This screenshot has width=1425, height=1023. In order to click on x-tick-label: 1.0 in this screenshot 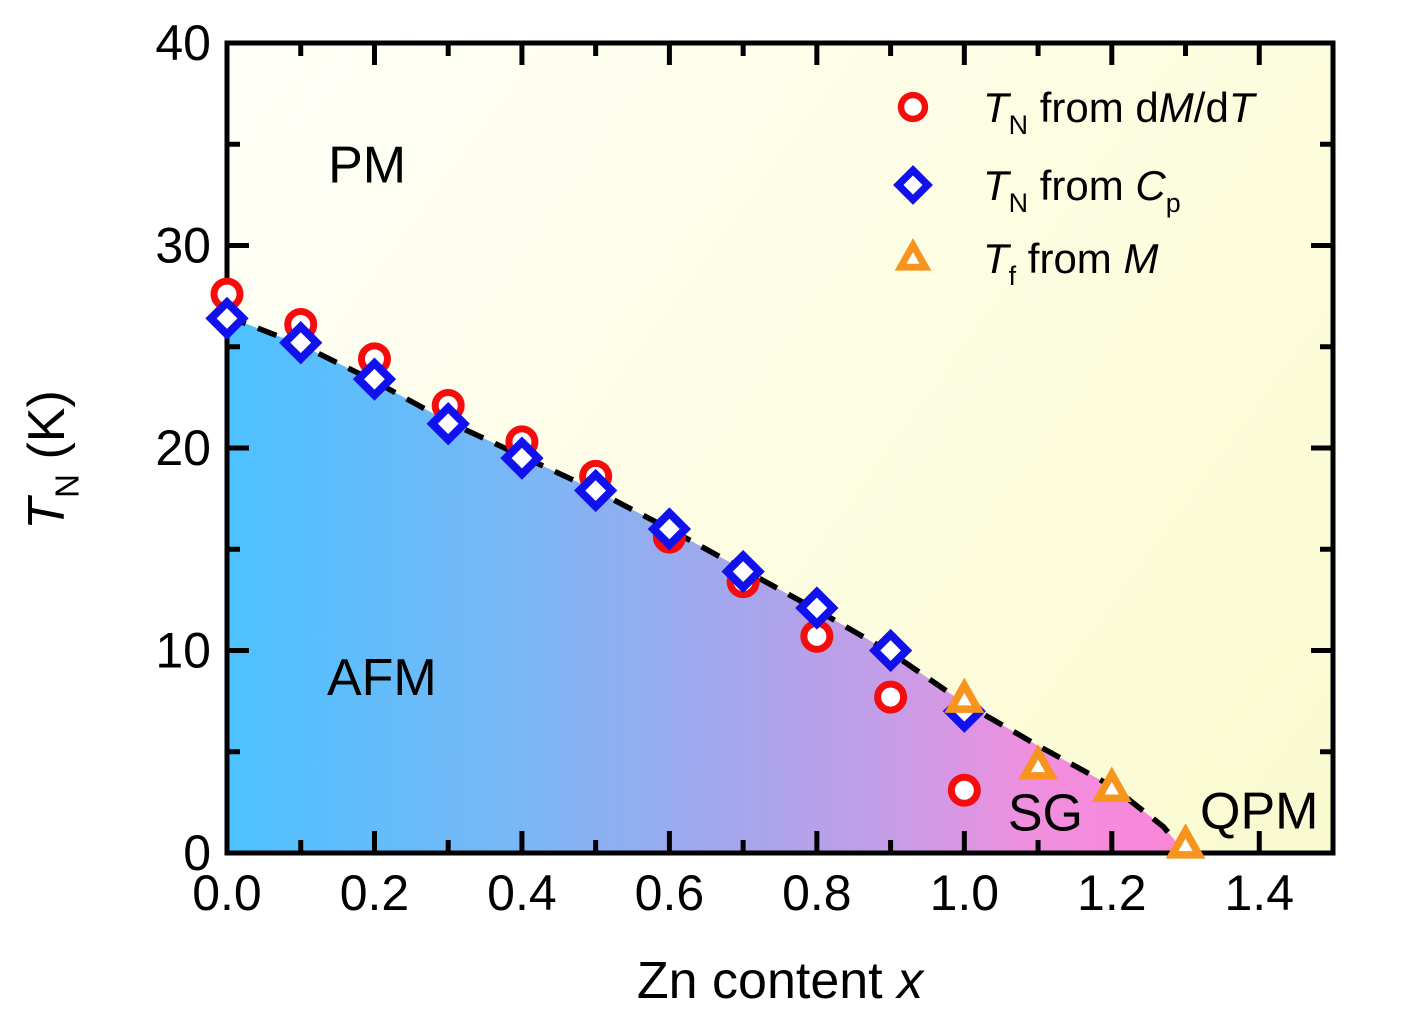, I will do `click(965, 893)`.